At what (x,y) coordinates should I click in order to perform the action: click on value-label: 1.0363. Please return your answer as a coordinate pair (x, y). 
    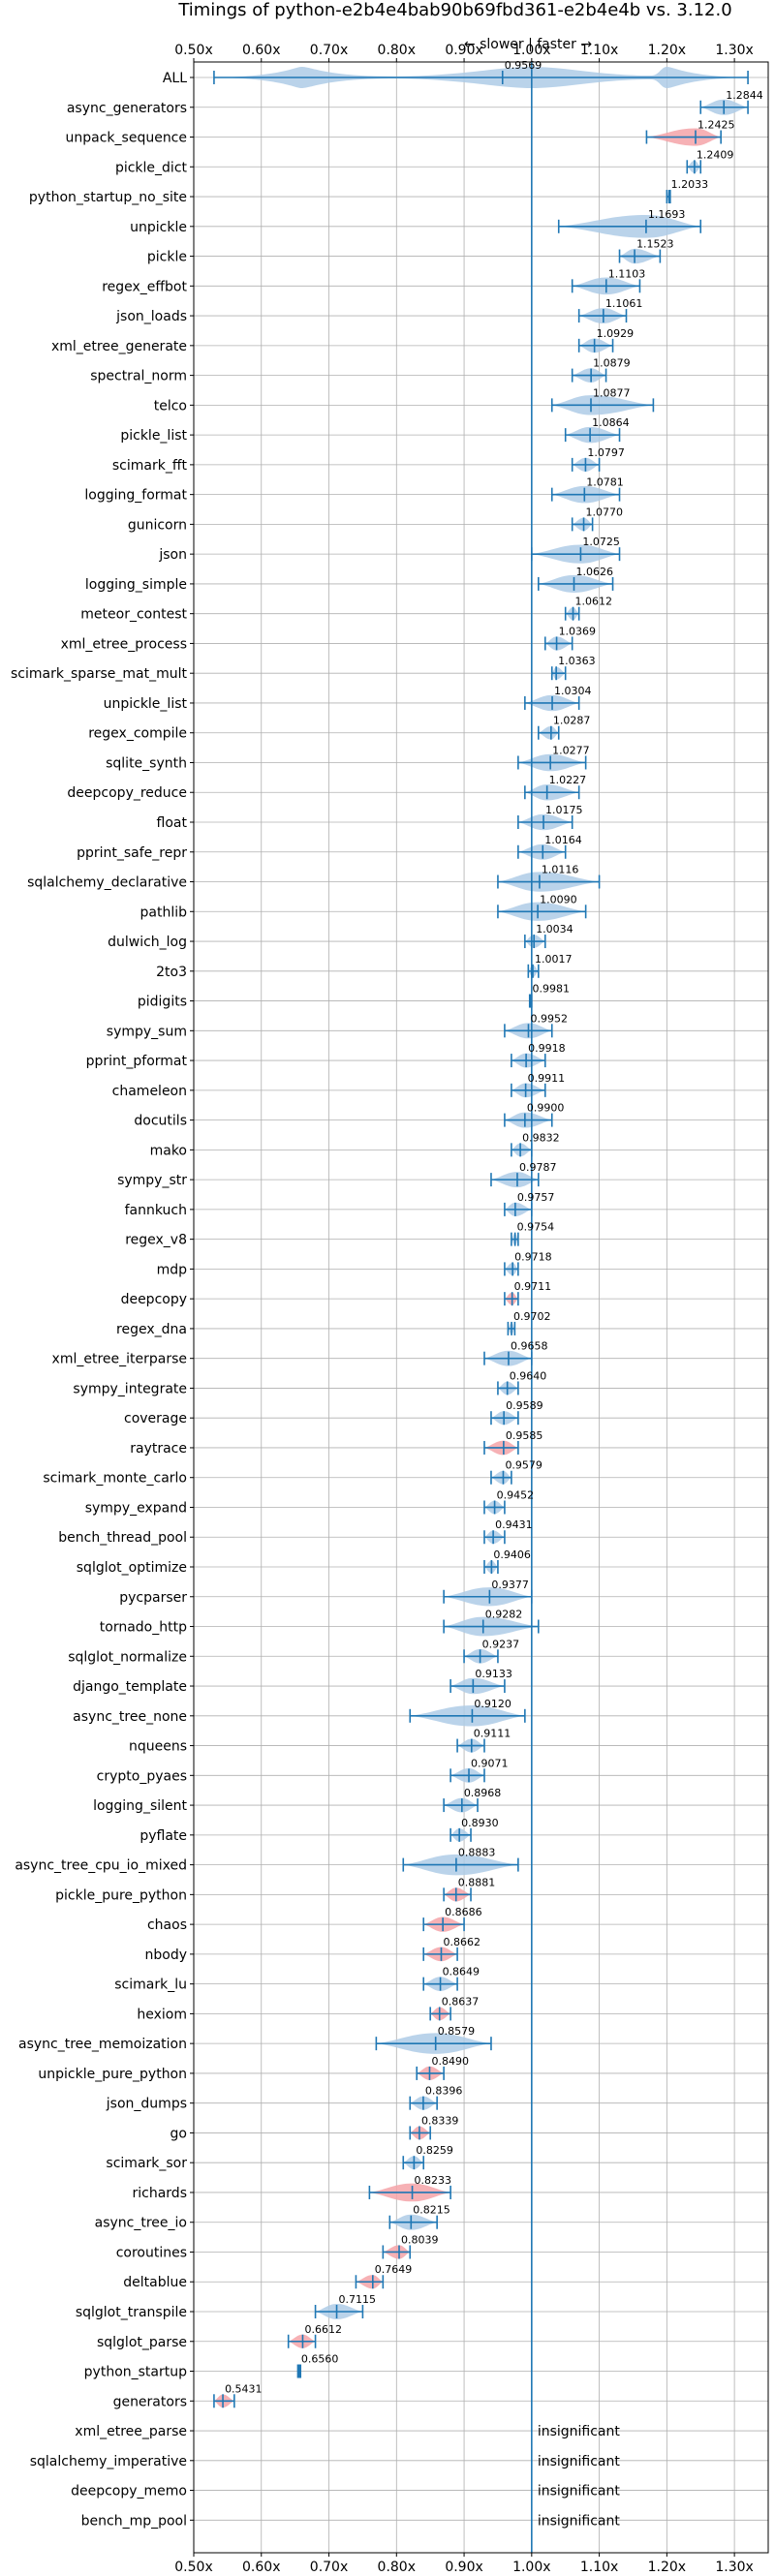
    Looking at the image, I should click on (577, 661).